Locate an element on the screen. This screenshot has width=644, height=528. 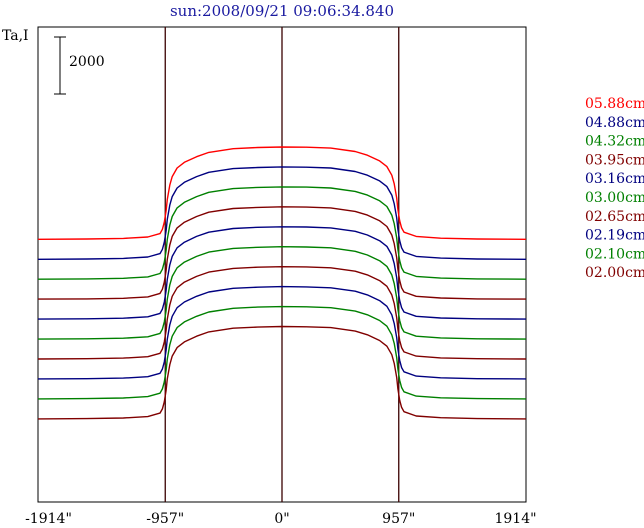
legend-label: 05.88cm is located at coordinates (614, 104).